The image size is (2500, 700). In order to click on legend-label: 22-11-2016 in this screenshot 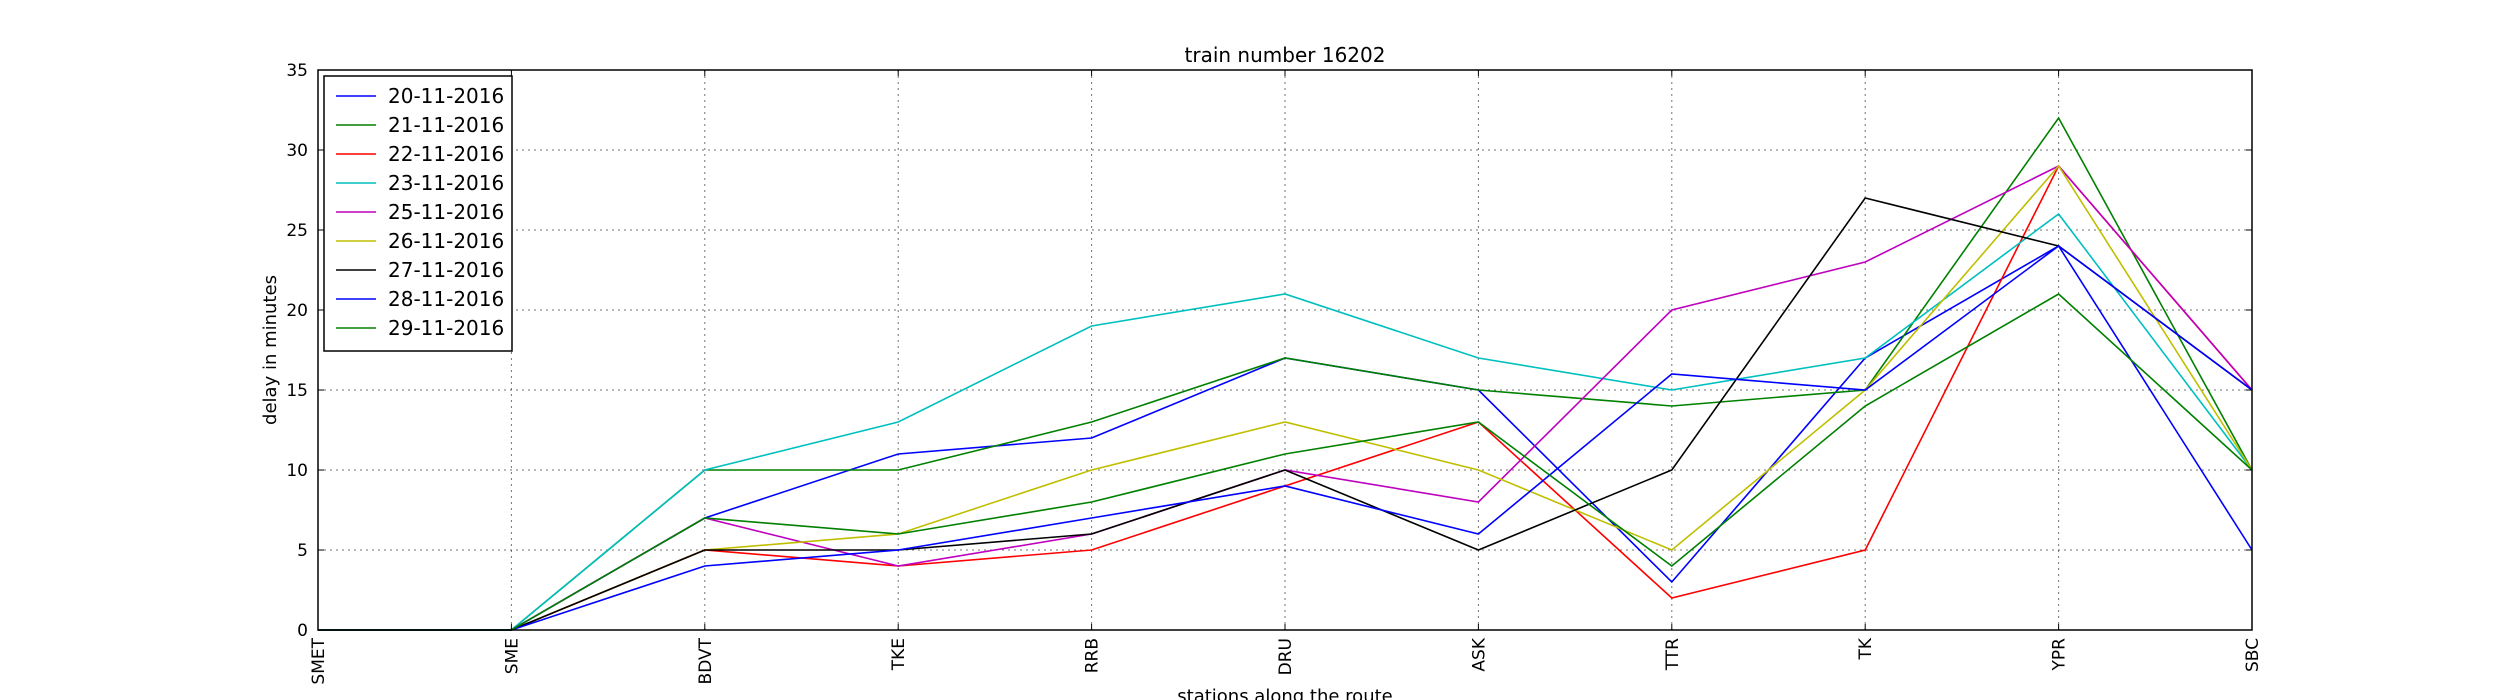, I will do `click(446, 154)`.